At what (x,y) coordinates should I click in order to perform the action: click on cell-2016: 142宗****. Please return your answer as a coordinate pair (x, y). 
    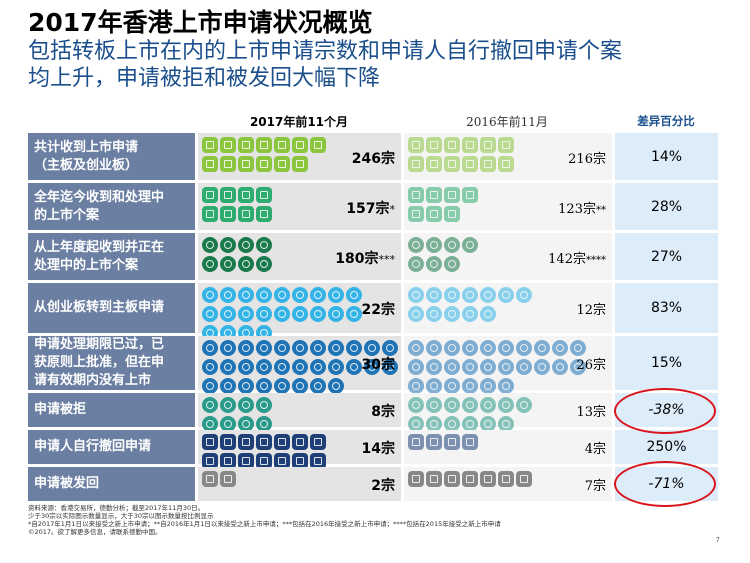
    Looking at the image, I should click on (508, 256).